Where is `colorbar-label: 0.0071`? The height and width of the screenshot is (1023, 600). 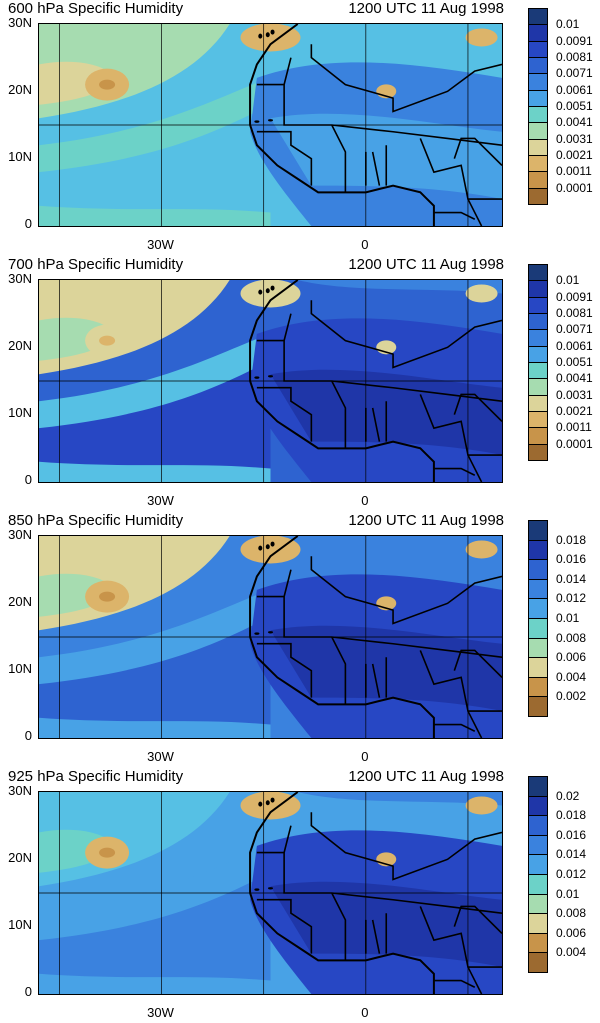
colorbar-label: 0.0071 is located at coordinates (574, 73).